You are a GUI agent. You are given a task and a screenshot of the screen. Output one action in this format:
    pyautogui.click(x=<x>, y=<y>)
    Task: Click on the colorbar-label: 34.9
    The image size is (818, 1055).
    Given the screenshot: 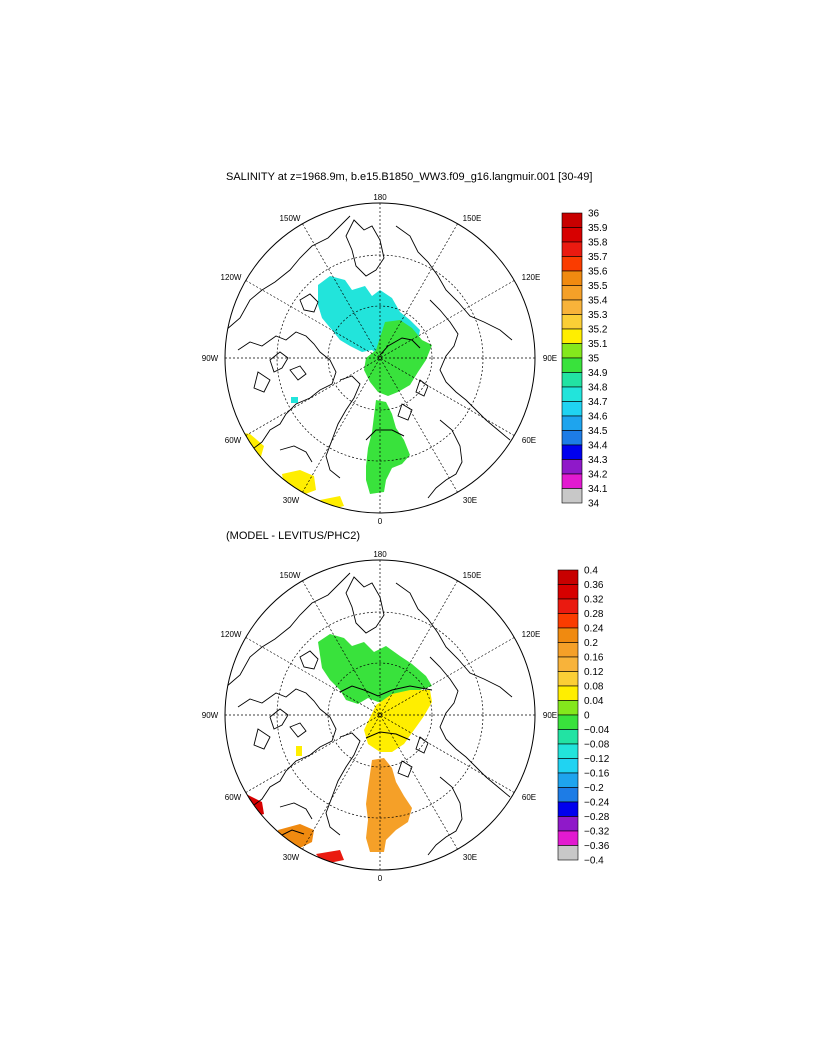 What is the action you would take?
    pyautogui.click(x=598, y=373)
    